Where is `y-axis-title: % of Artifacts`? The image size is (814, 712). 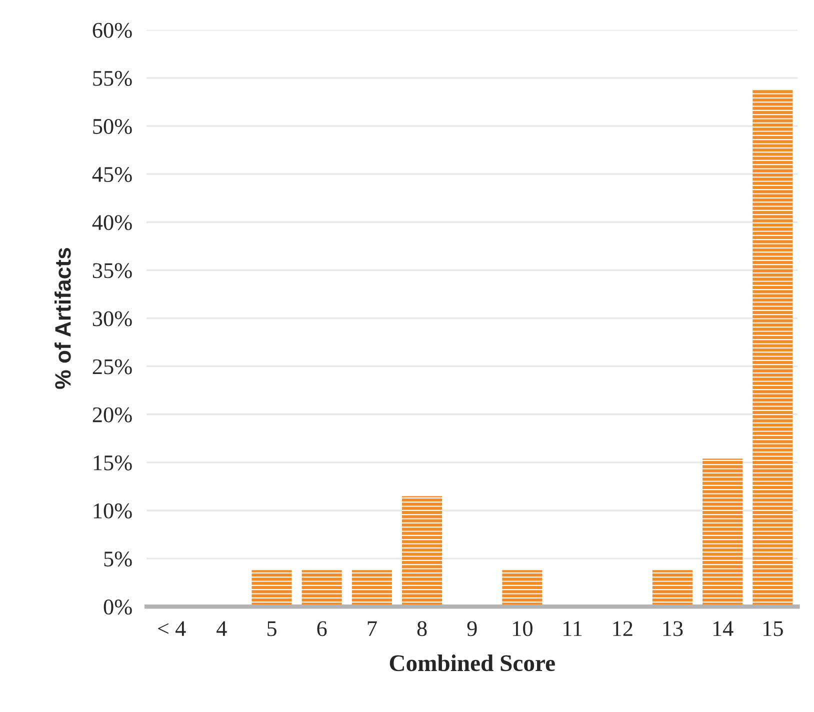
y-axis-title: % of Artifacts is located at coordinates (62, 318).